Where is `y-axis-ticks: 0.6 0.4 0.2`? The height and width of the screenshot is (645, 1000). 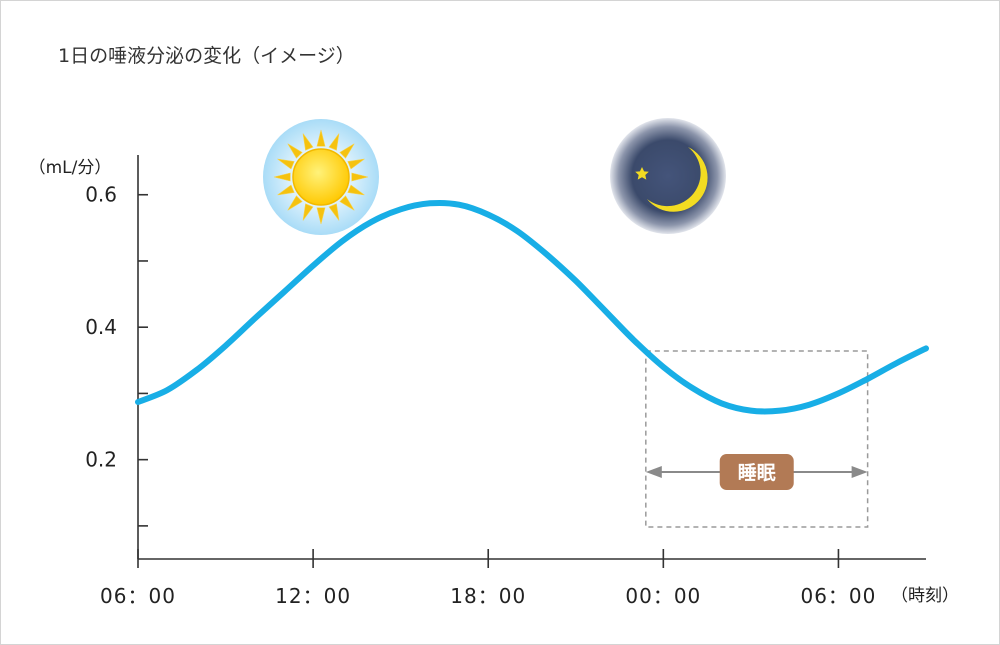 y-axis-ticks: 0.6 0.4 0.2 is located at coordinates (116, 355).